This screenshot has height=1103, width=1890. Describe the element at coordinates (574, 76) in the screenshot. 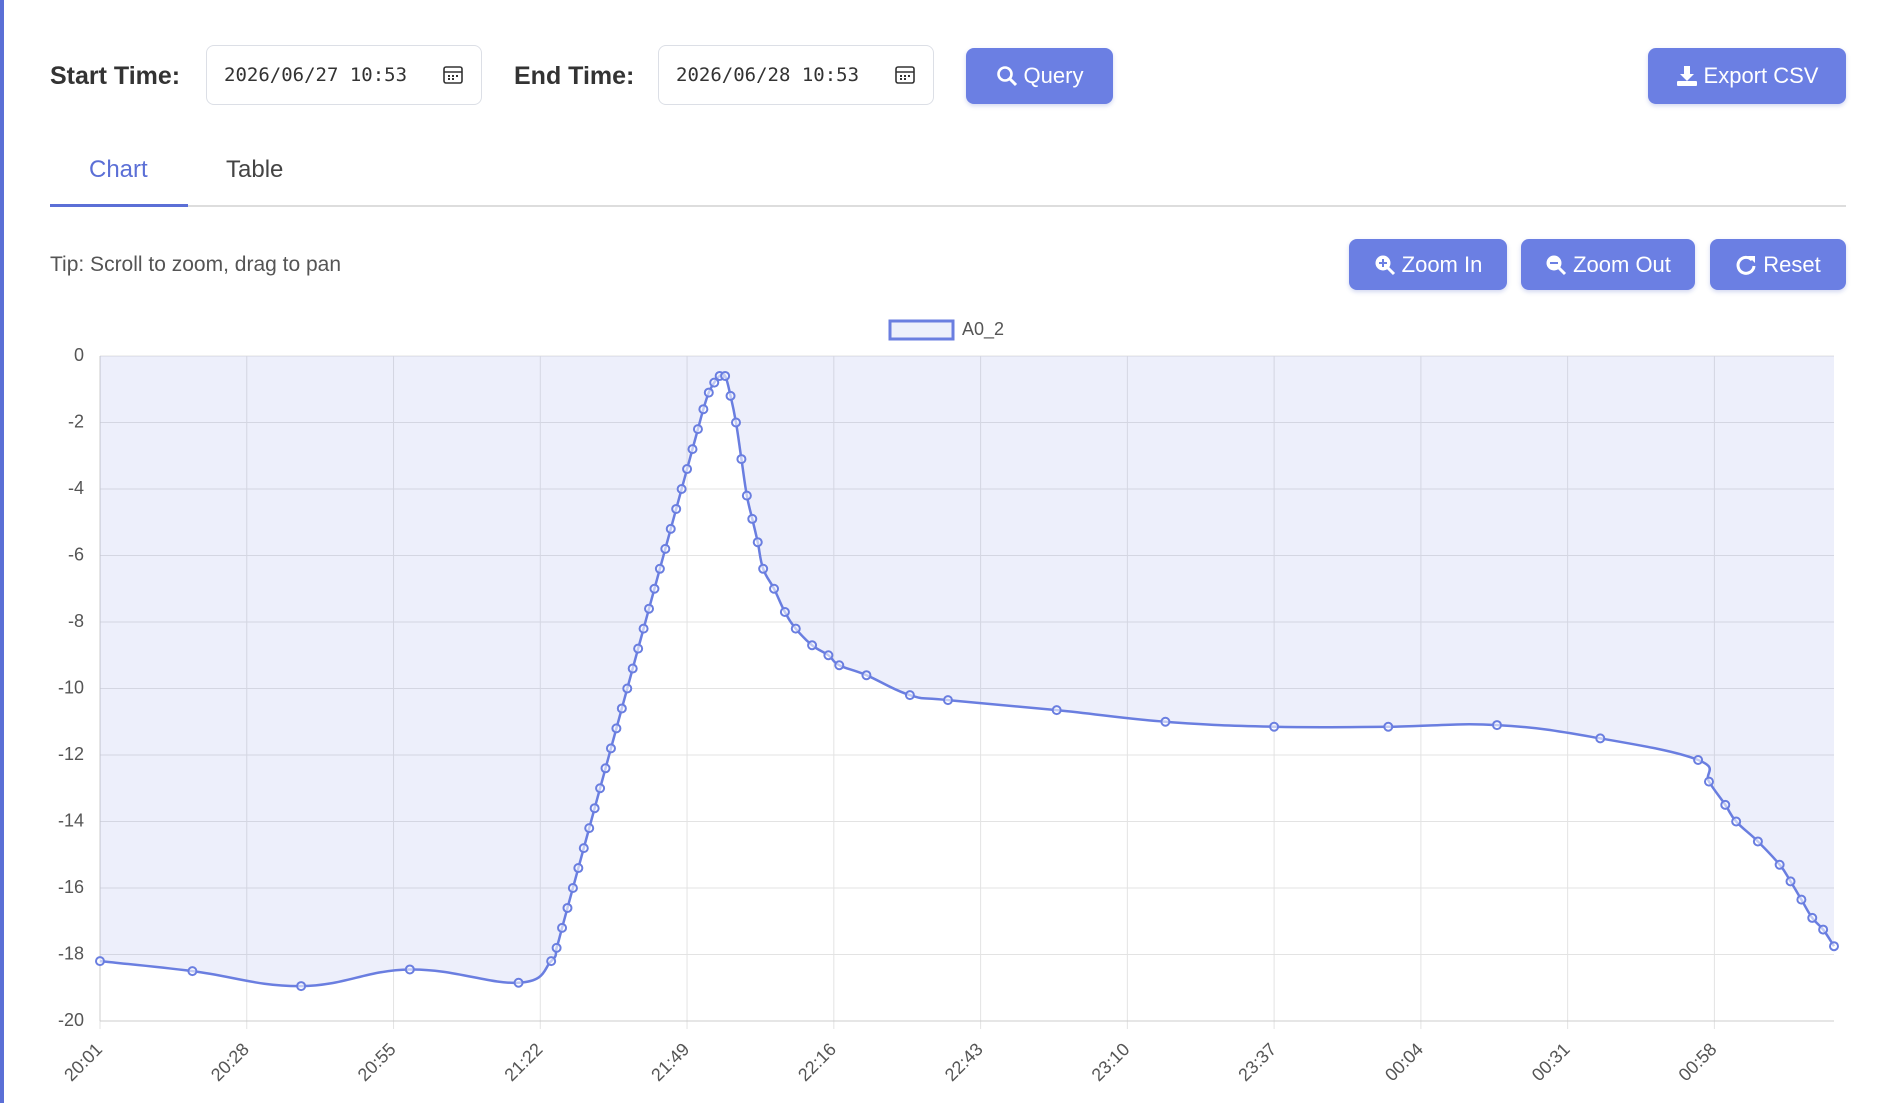

I see `end-label: End Time:` at that location.